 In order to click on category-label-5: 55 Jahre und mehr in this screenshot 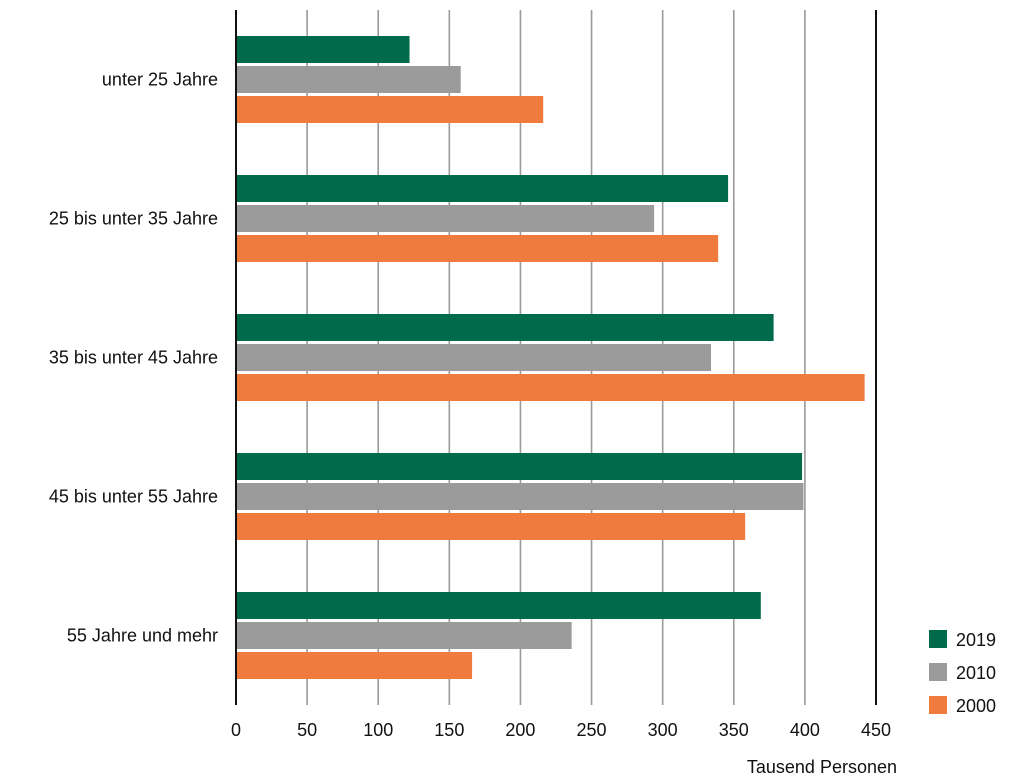, I will do `click(142, 636)`.